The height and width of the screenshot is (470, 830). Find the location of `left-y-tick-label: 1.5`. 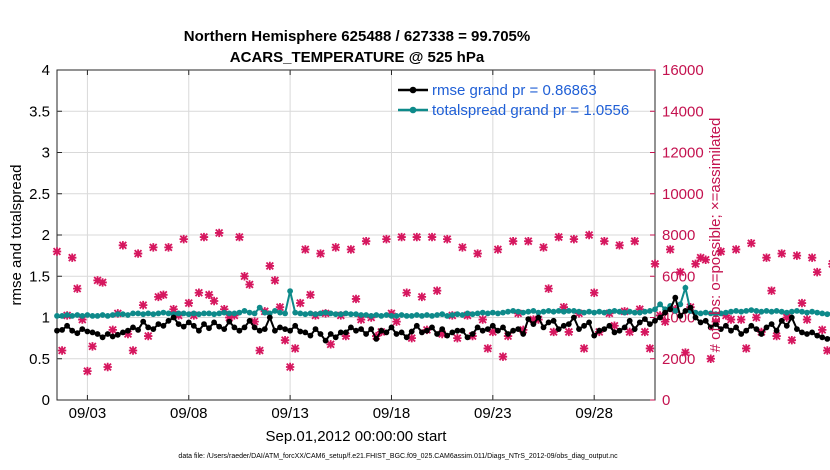

left-y-tick-label: 1.5 is located at coordinates (39, 276).